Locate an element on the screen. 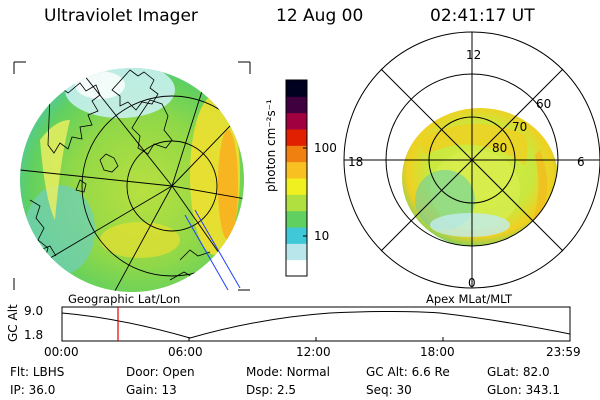 The height and width of the screenshot is (400, 600). date-label: 12 Aug 00 is located at coordinates (320, 16).